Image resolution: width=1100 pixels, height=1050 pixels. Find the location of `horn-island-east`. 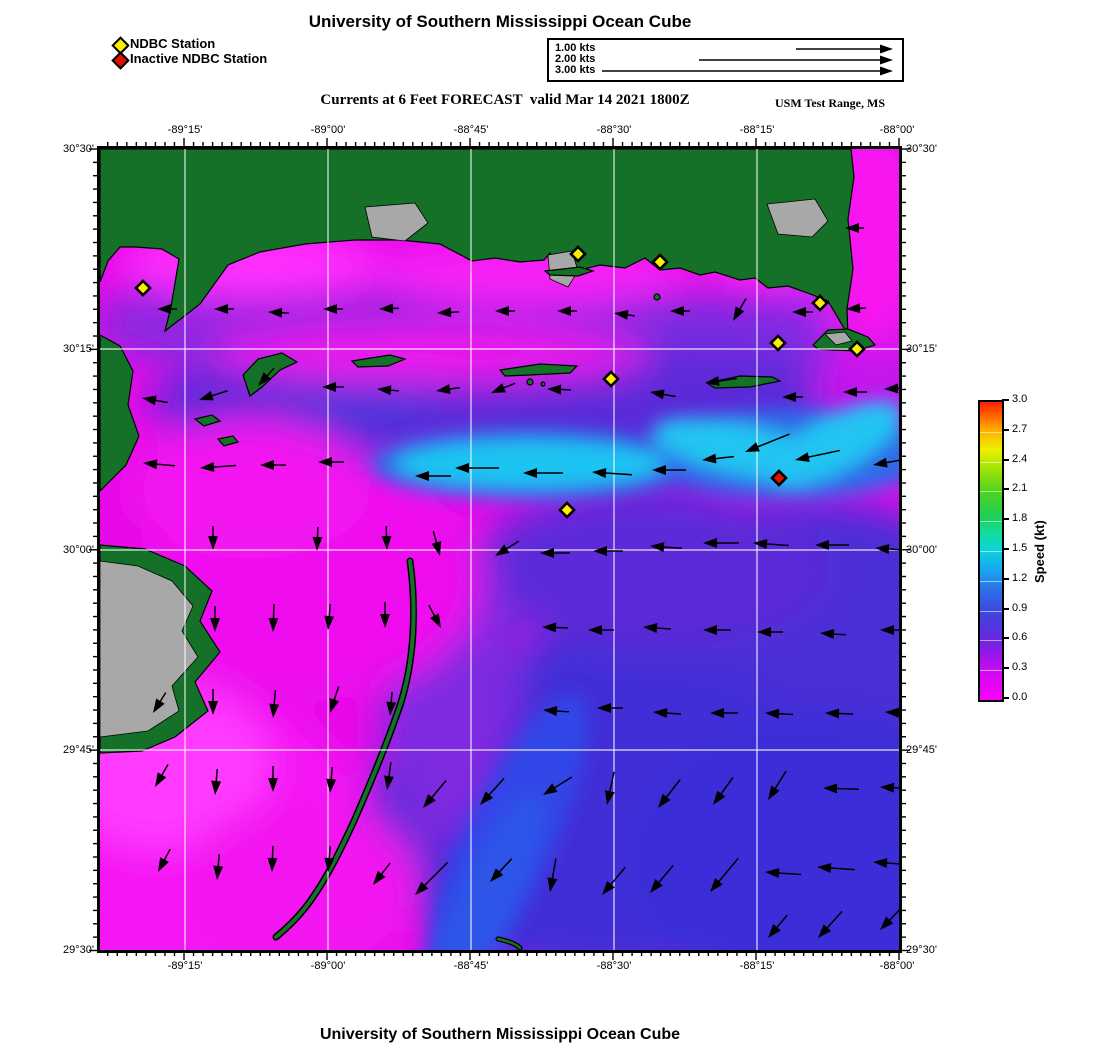

horn-island-east is located at coordinates (743, 382).